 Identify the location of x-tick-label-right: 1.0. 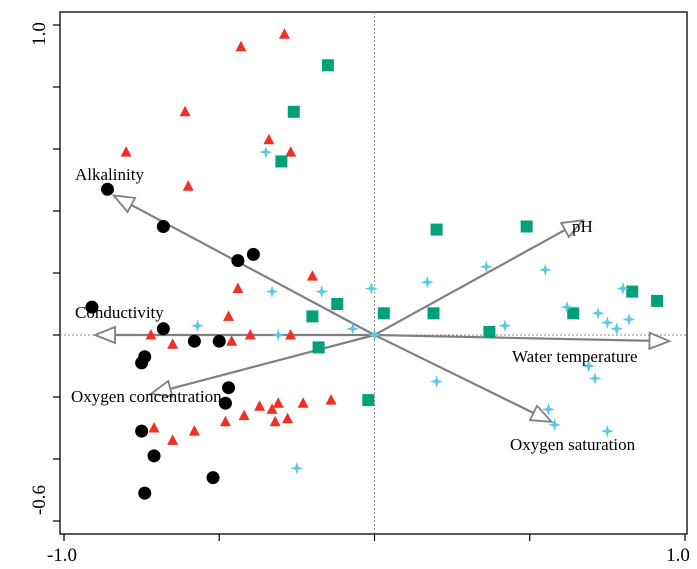
(678, 555).